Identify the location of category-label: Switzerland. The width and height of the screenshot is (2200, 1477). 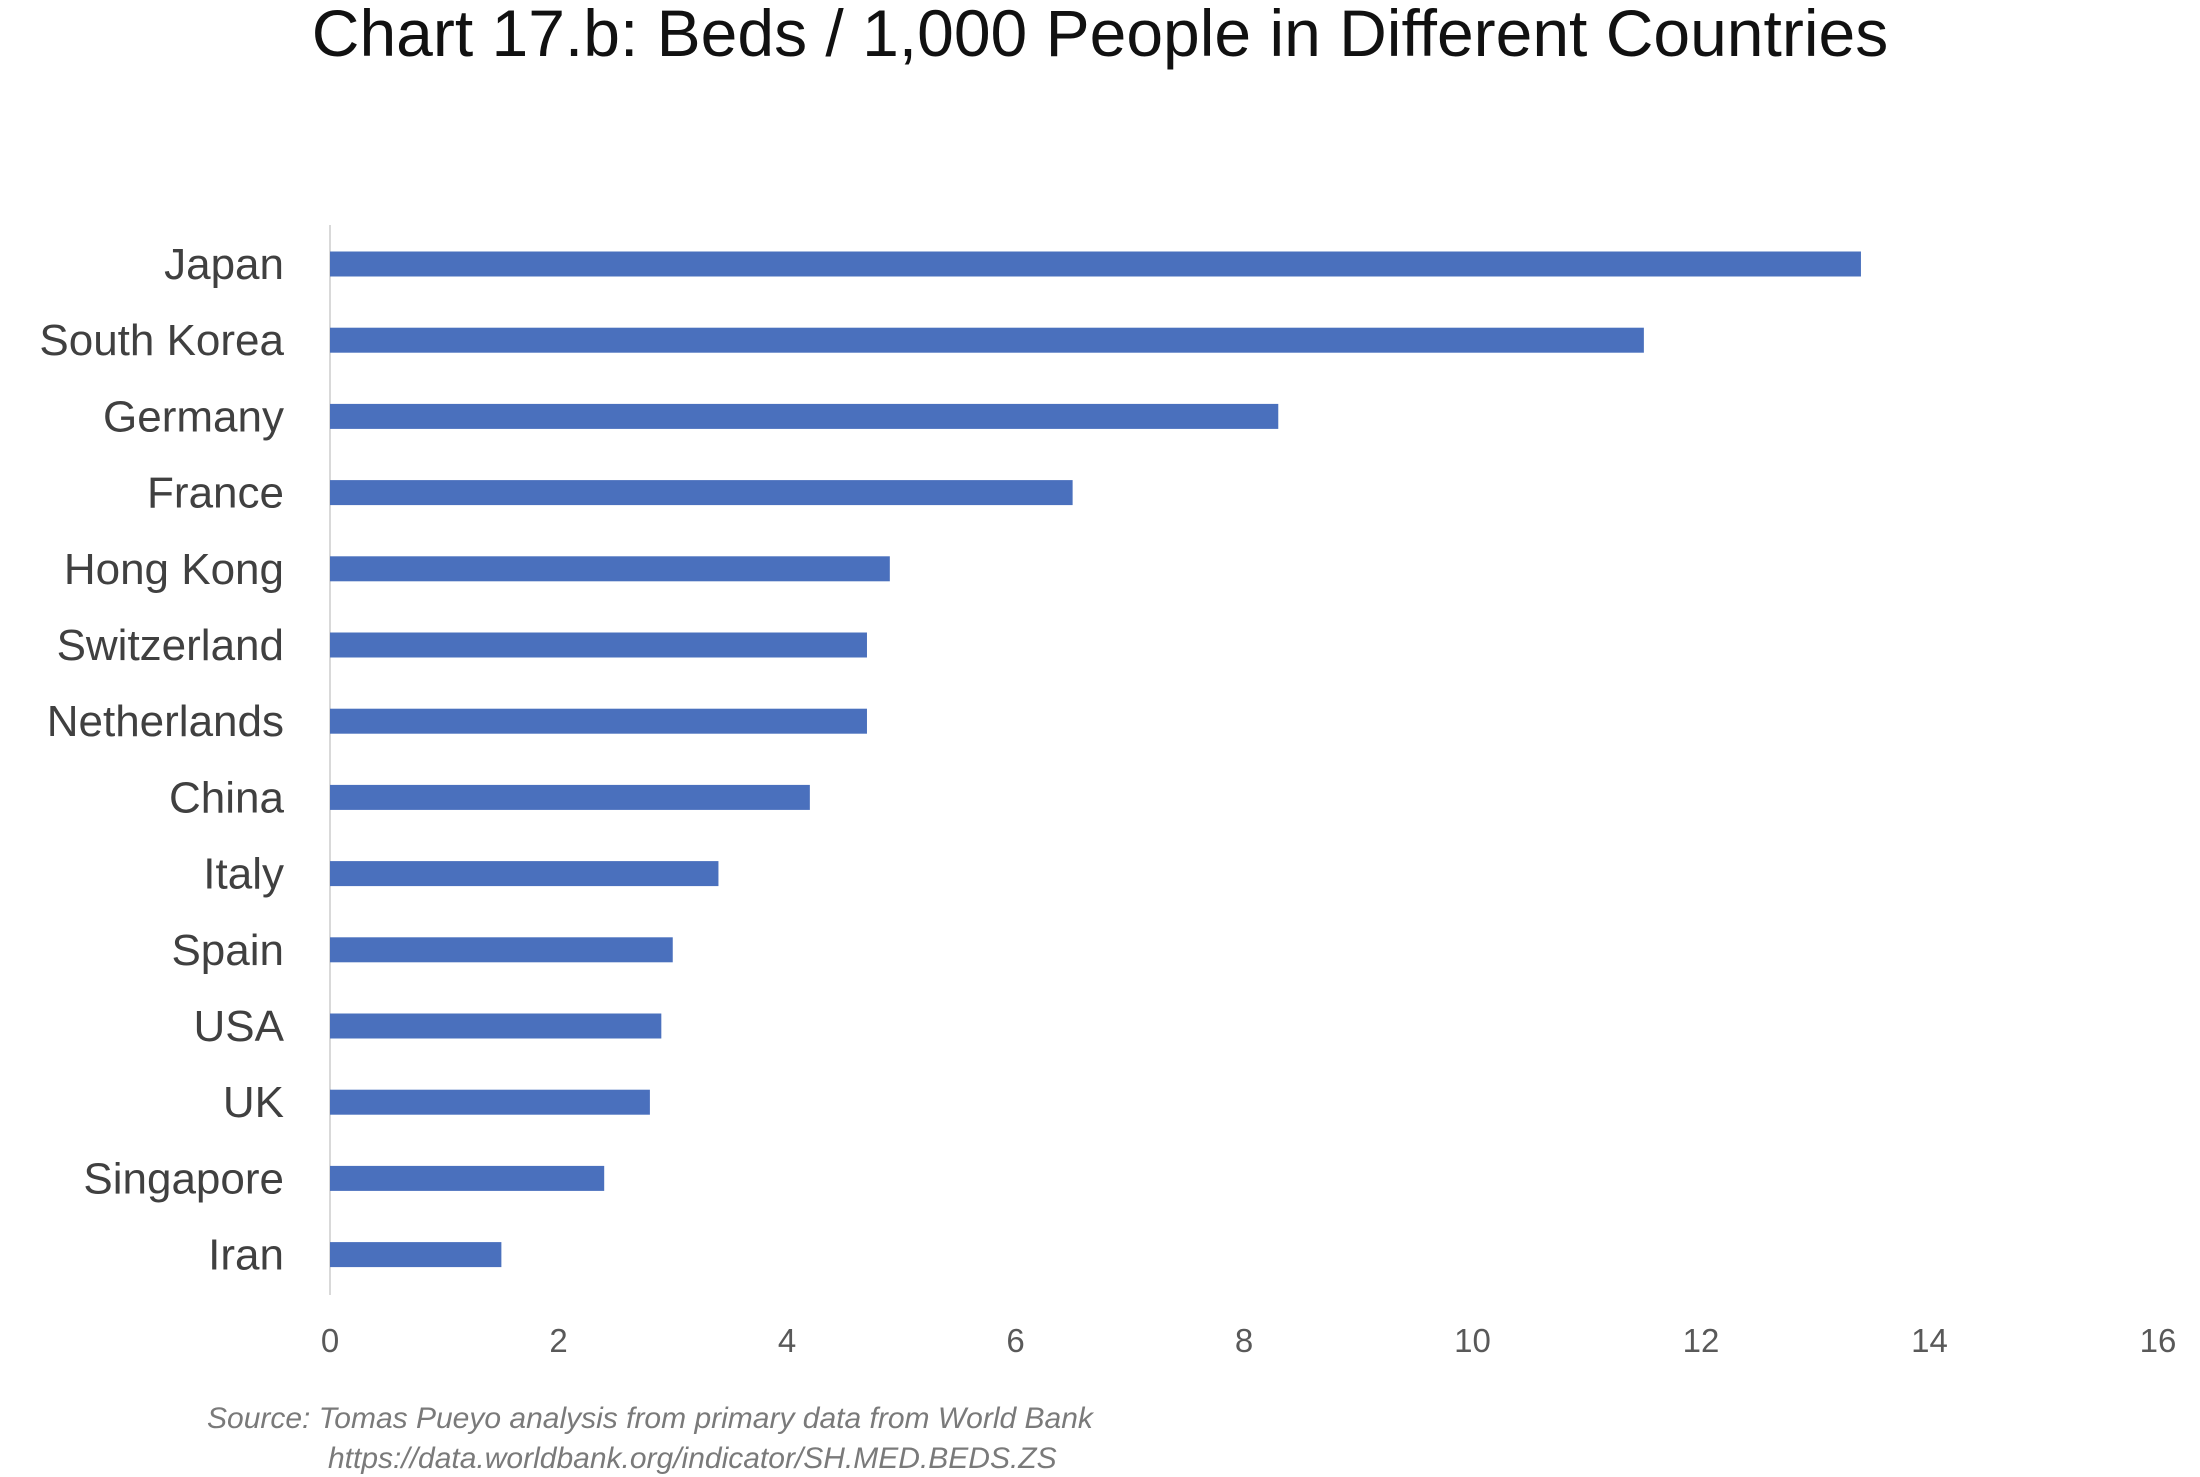
(170, 645).